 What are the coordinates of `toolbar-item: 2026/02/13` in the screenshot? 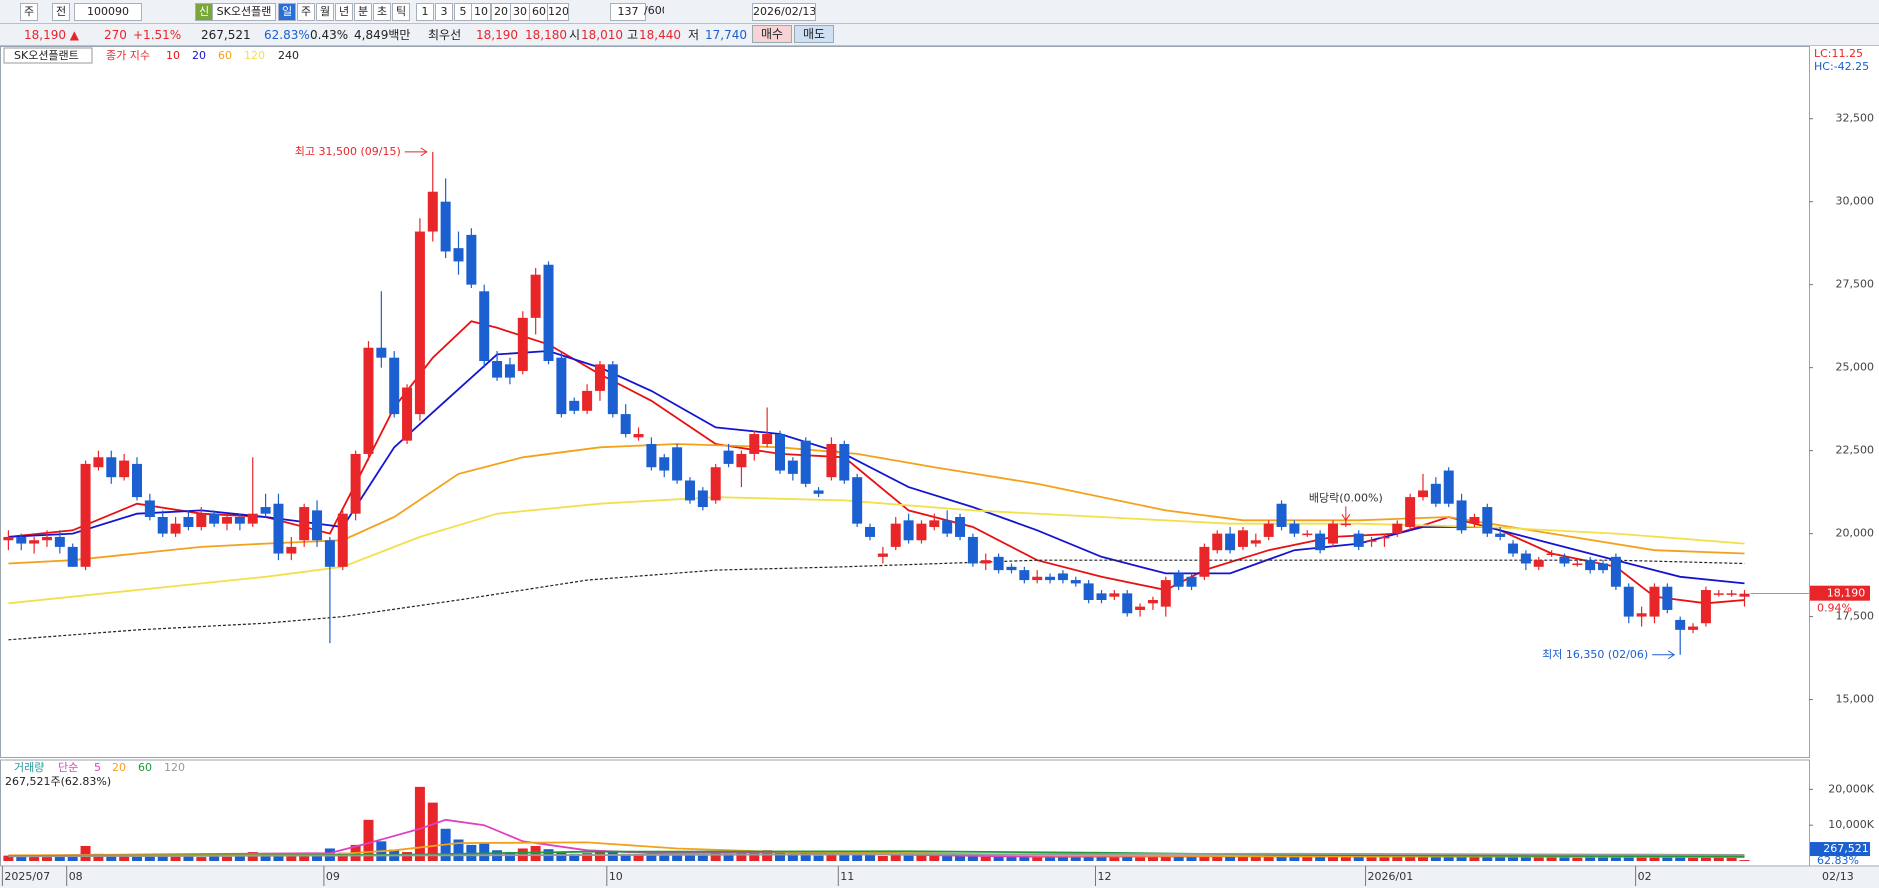 It's located at (784, 12).